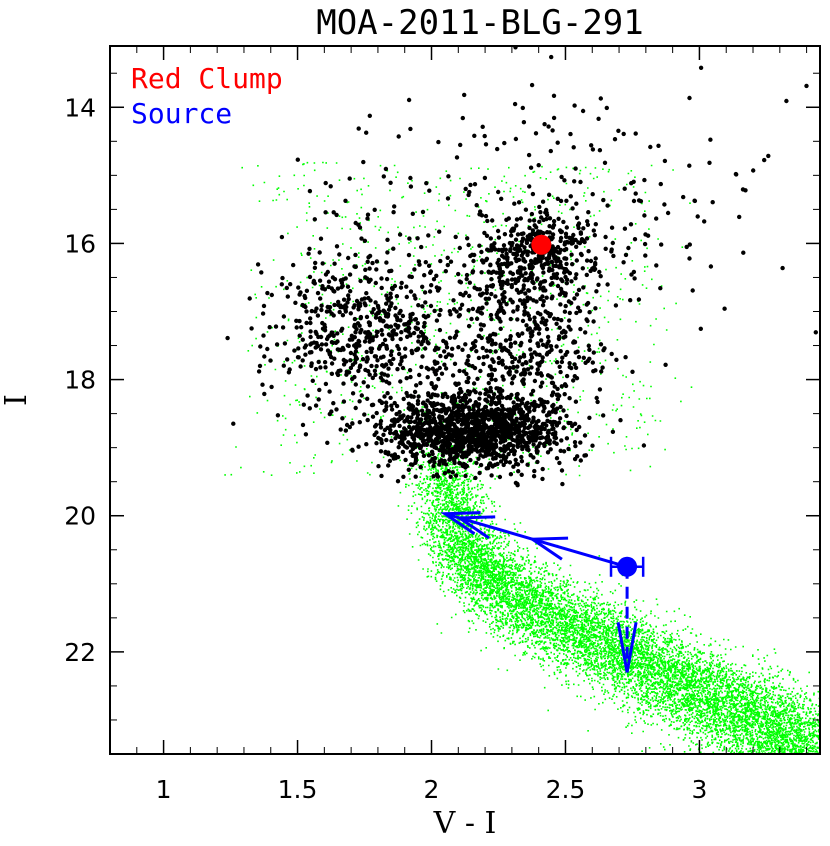  Describe the element at coordinates (541, 244) in the screenshot. I see `red-clump-point` at that location.